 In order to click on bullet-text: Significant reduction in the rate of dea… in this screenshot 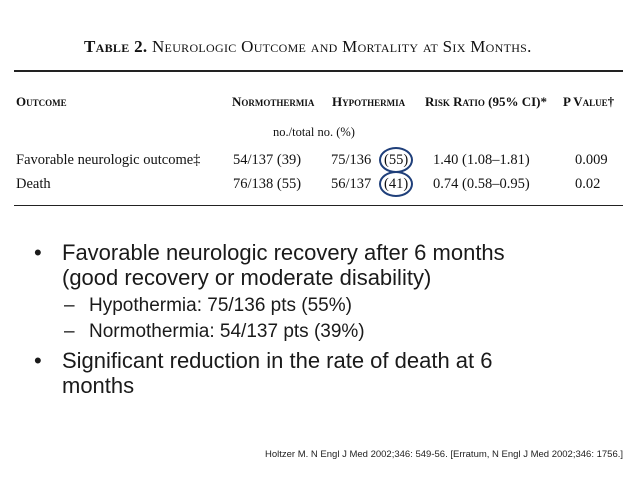, I will do `click(277, 360)`.